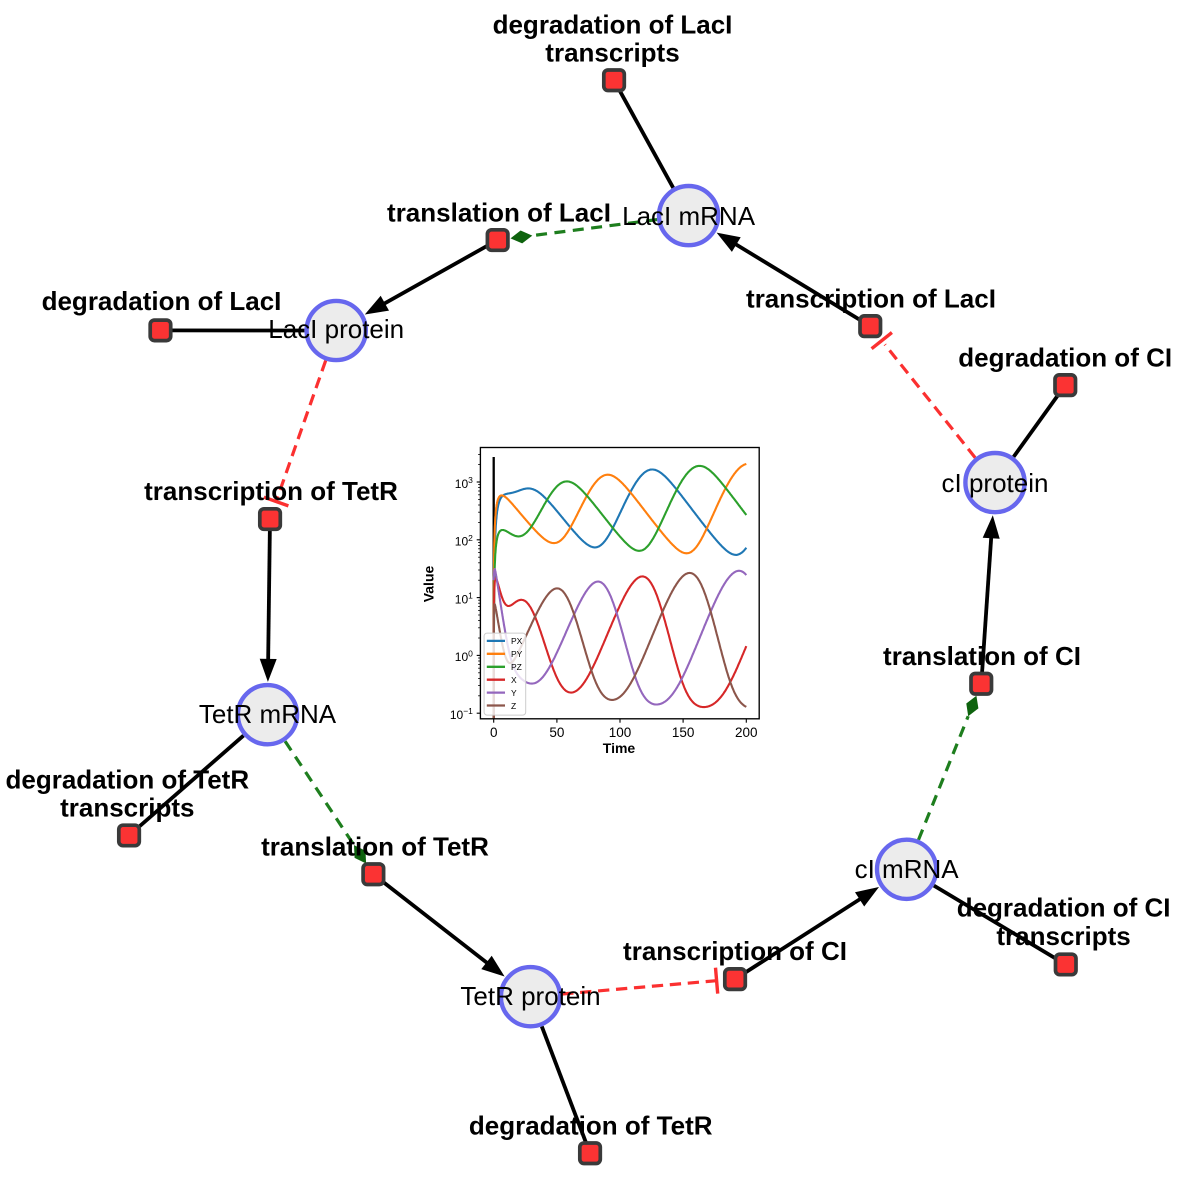  What do you see at coordinates (514, 680) in the screenshot?
I see `svg-text: X` at bounding box center [514, 680].